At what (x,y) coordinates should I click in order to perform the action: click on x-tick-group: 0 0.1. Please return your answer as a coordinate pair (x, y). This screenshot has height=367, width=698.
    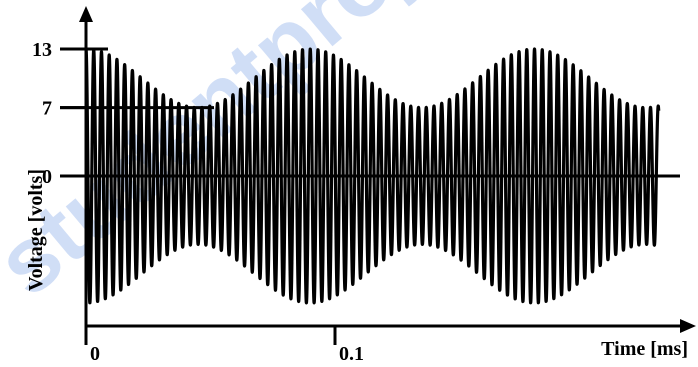
    Looking at the image, I should click on (224, 345).